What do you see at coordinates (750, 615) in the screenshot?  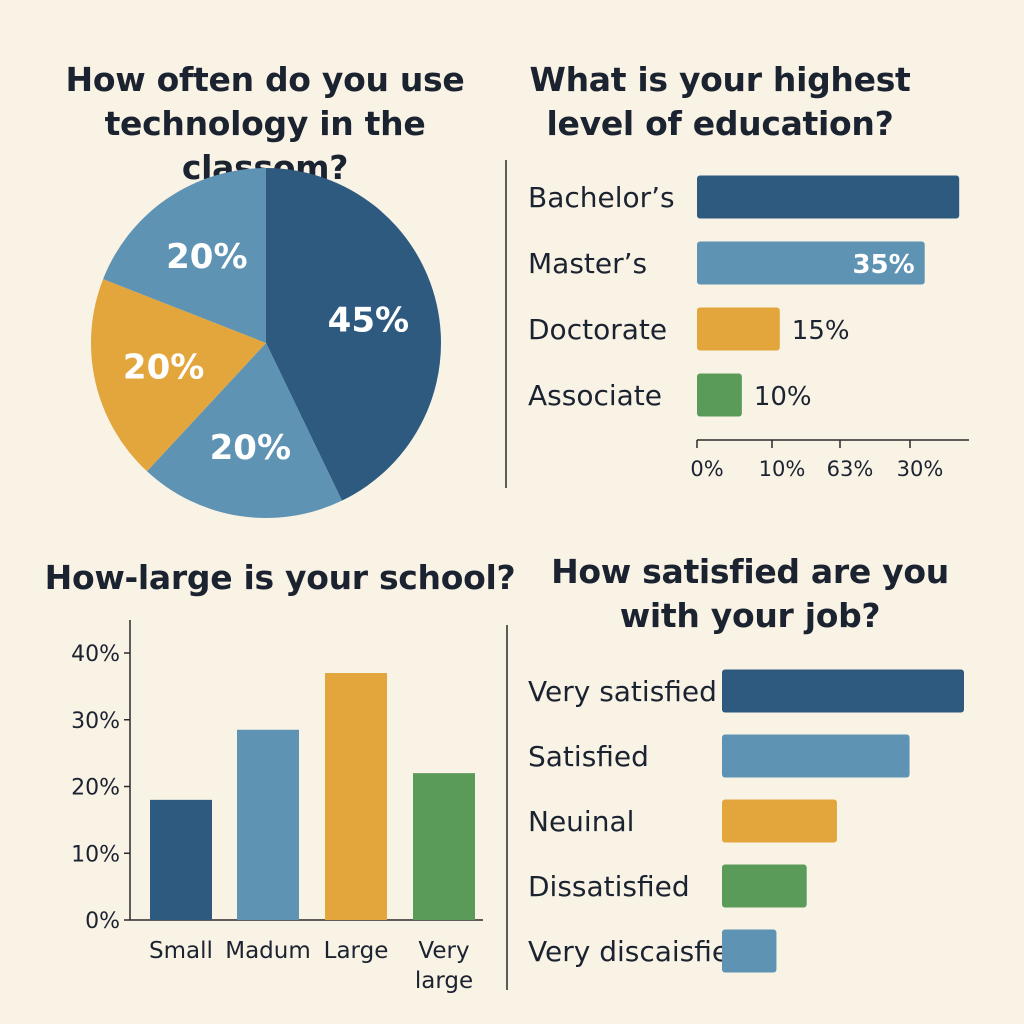 I see `satisfaction-title-line-2: with your job?` at bounding box center [750, 615].